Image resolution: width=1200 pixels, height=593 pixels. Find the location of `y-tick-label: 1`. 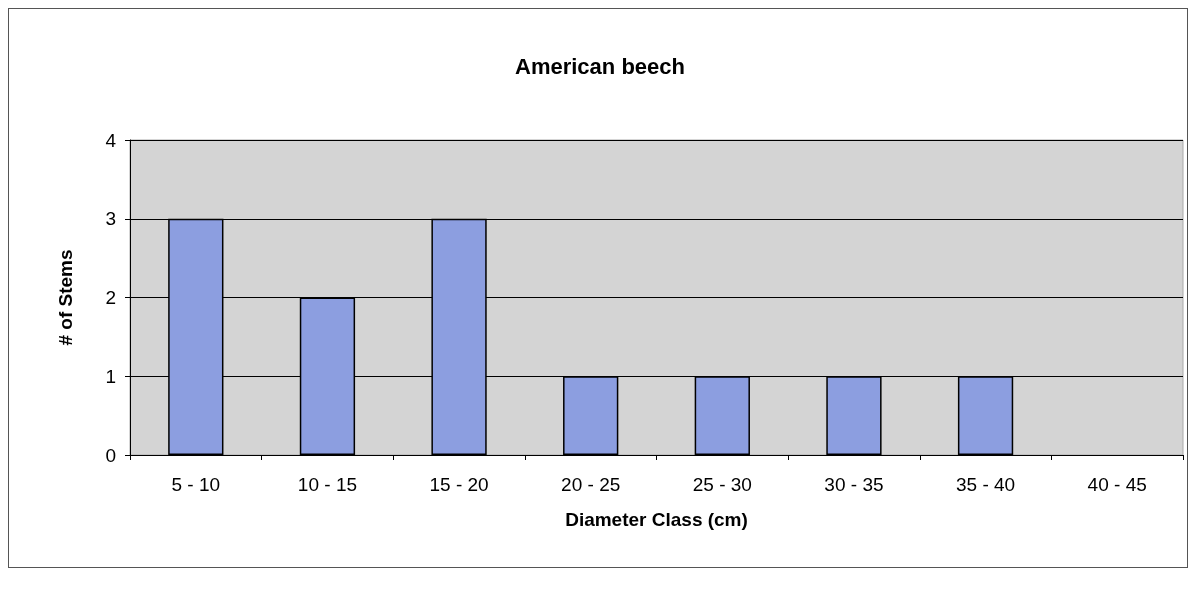

y-tick-label: 1 is located at coordinates (110, 376).